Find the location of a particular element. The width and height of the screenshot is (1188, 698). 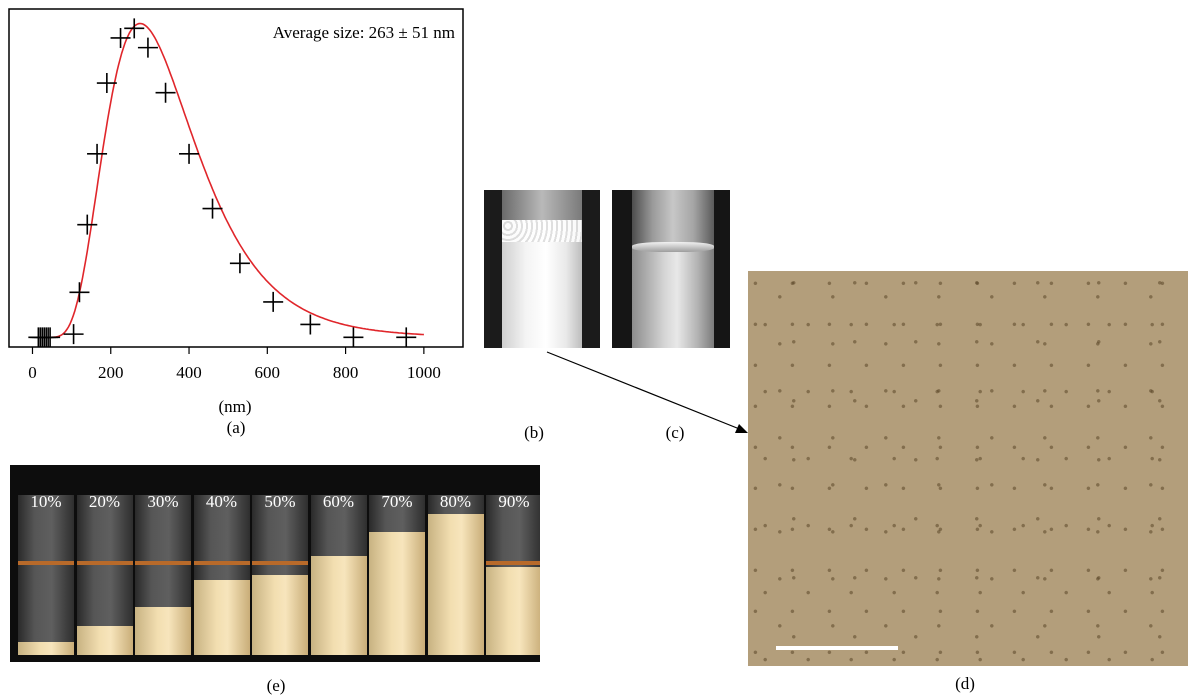

vial-percent-label: 90% is located at coordinates (514, 501).